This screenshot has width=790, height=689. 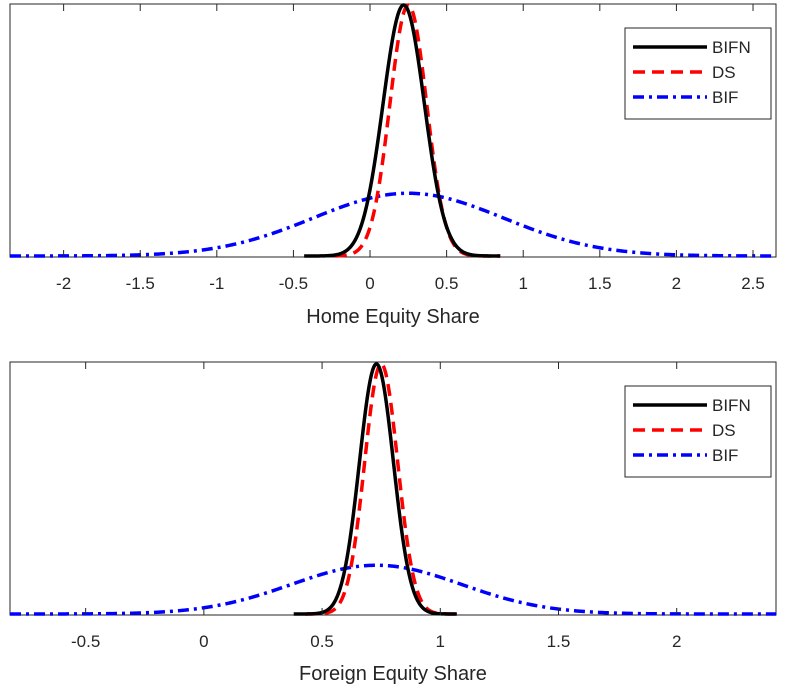 I want to click on x-axis-label: Home Equity Share, so click(x=392, y=317).